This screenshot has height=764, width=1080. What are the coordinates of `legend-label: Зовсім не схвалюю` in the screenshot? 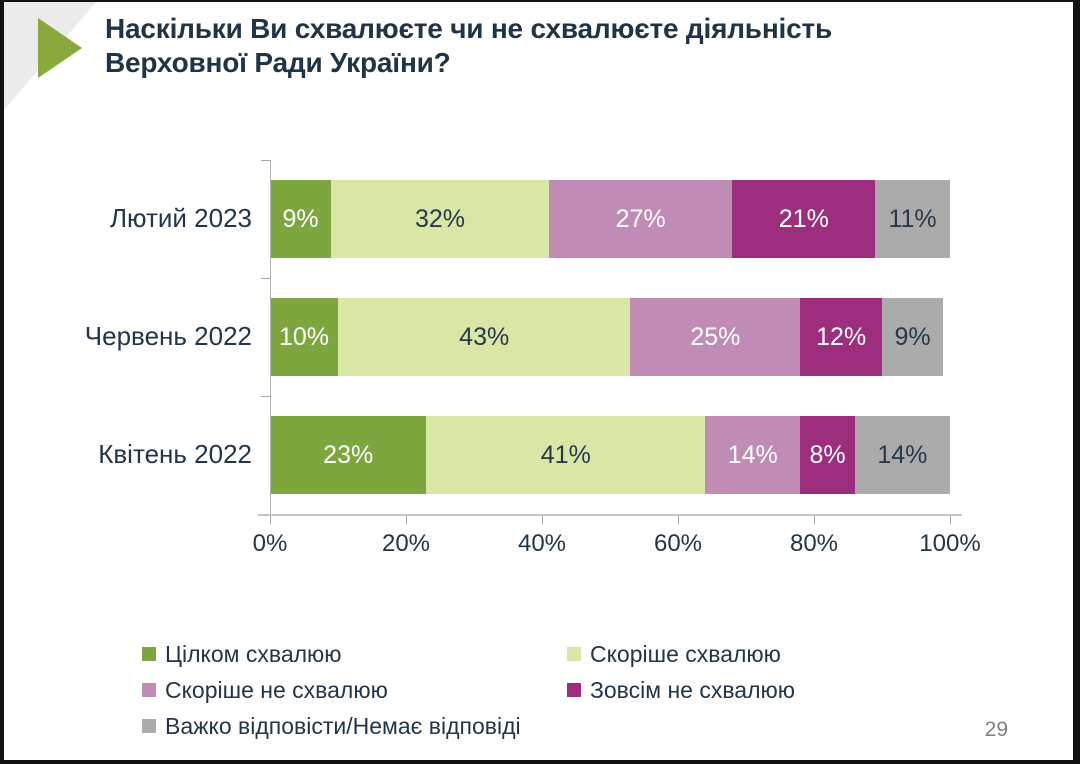 It's located at (693, 689).